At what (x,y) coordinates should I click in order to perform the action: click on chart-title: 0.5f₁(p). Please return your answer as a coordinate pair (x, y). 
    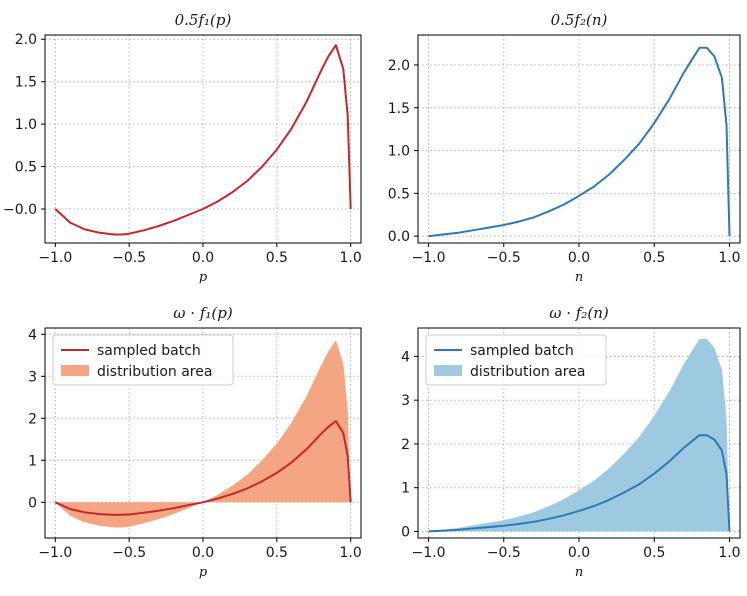
    Looking at the image, I should click on (203, 20).